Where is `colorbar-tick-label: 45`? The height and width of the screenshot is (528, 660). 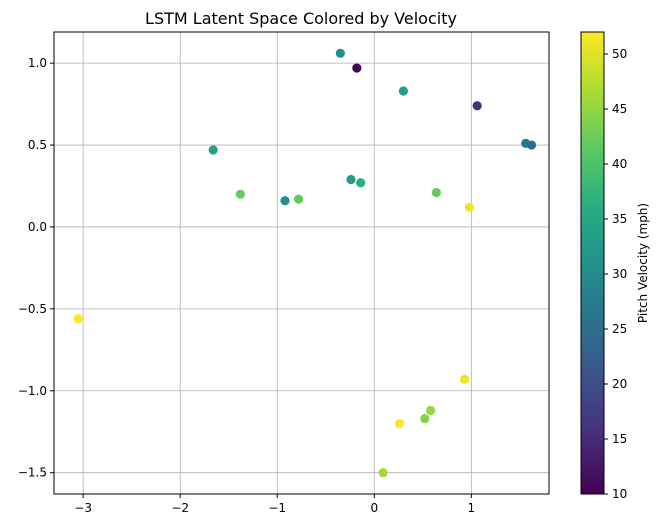 colorbar-tick-label: 45 is located at coordinates (619, 109).